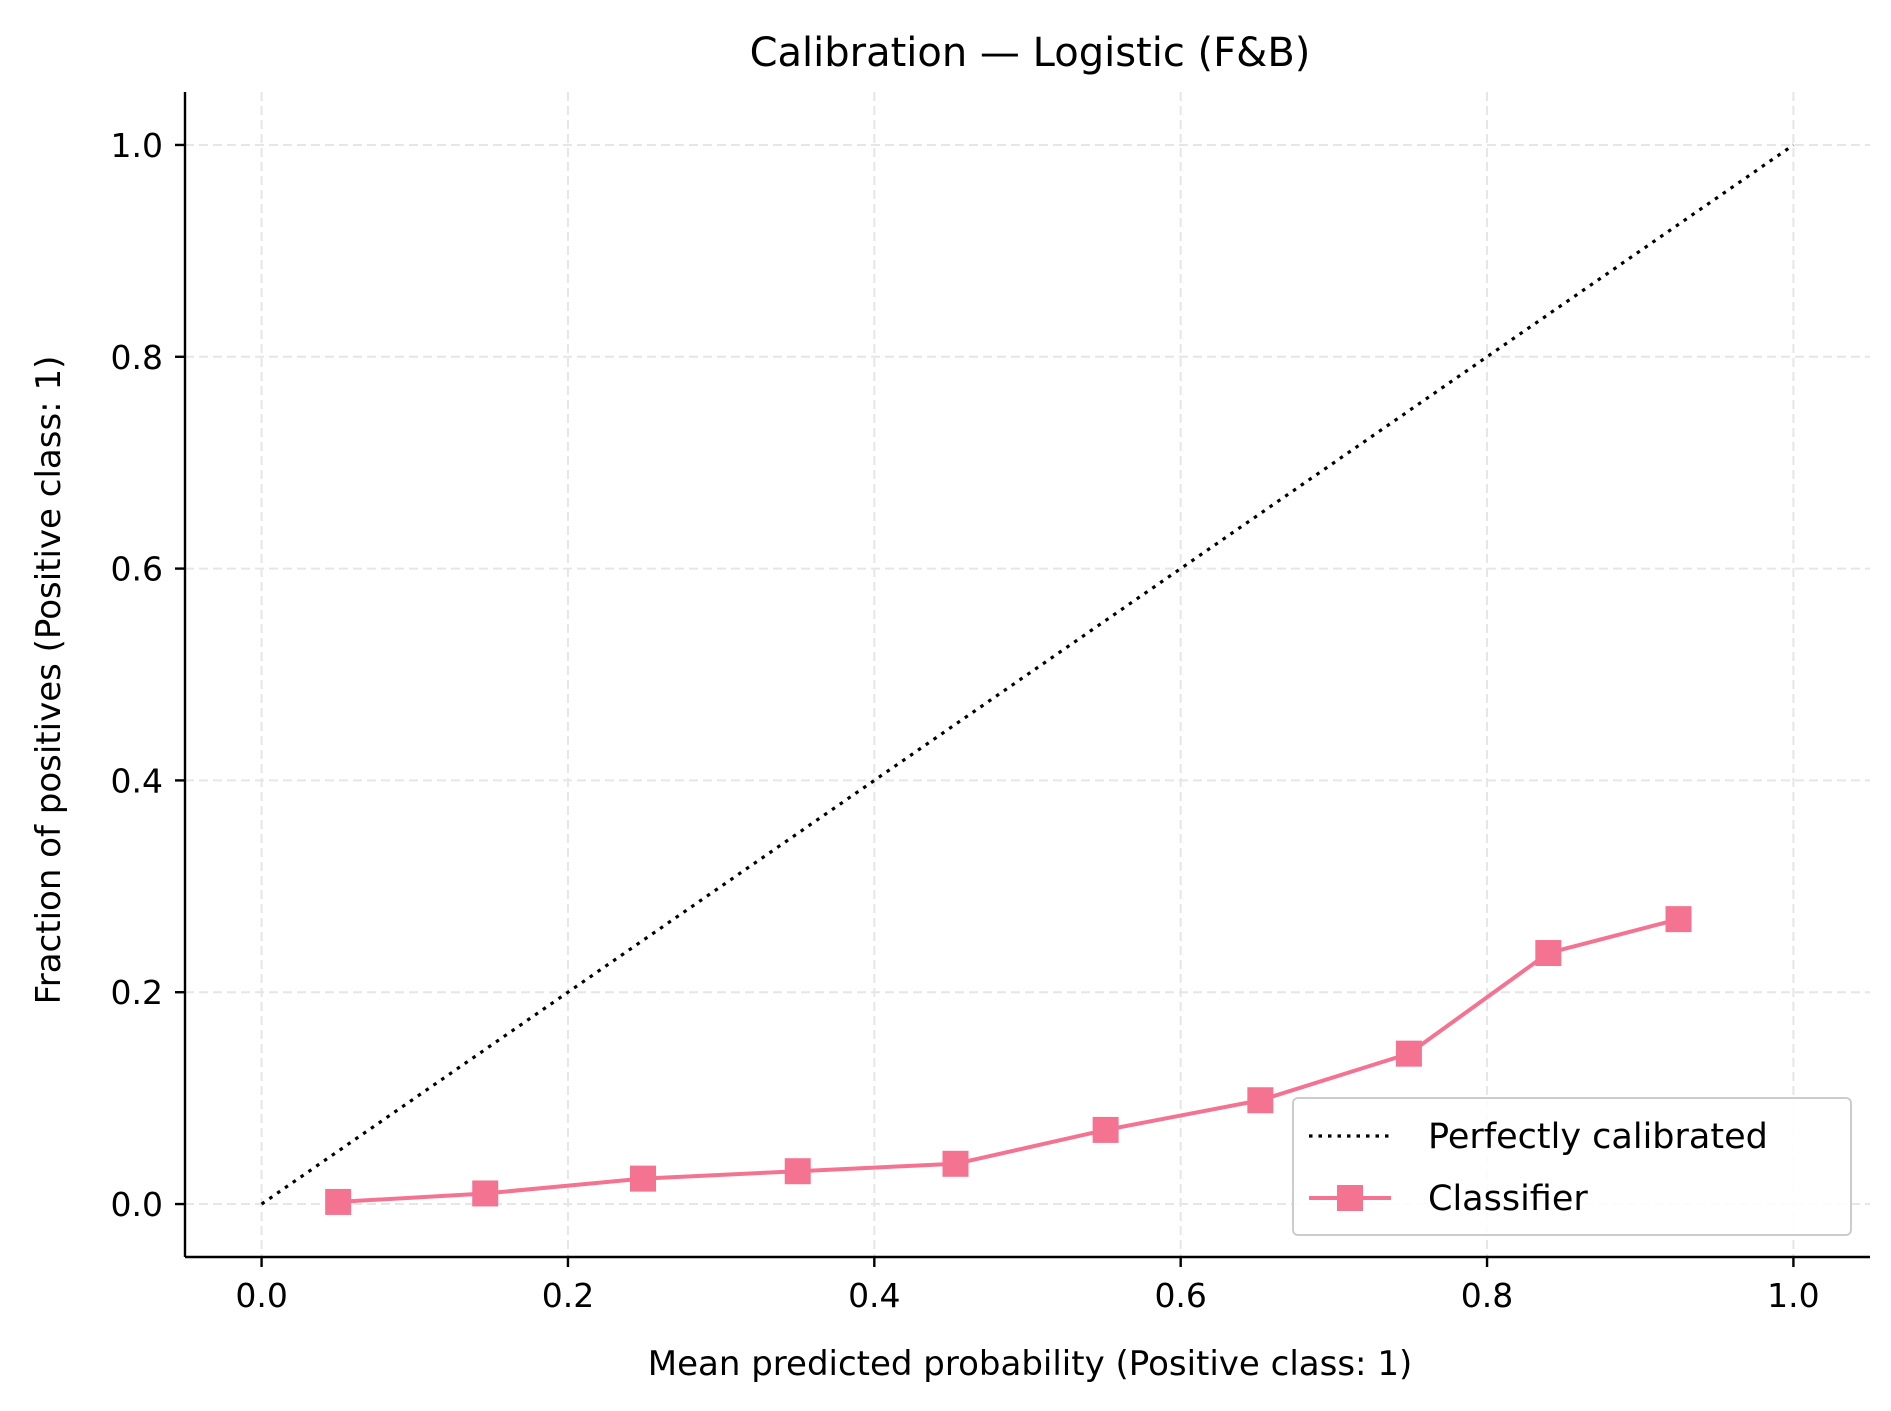  What do you see at coordinates (1180, 1295) in the screenshot?
I see `x-tick-label: 0.6` at bounding box center [1180, 1295].